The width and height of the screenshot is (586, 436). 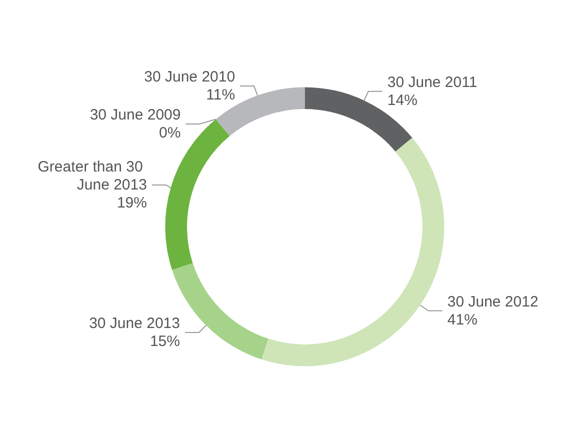 What do you see at coordinates (135, 115) in the screenshot?
I see `legend-label: 30 June 2009` at bounding box center [135, 115].